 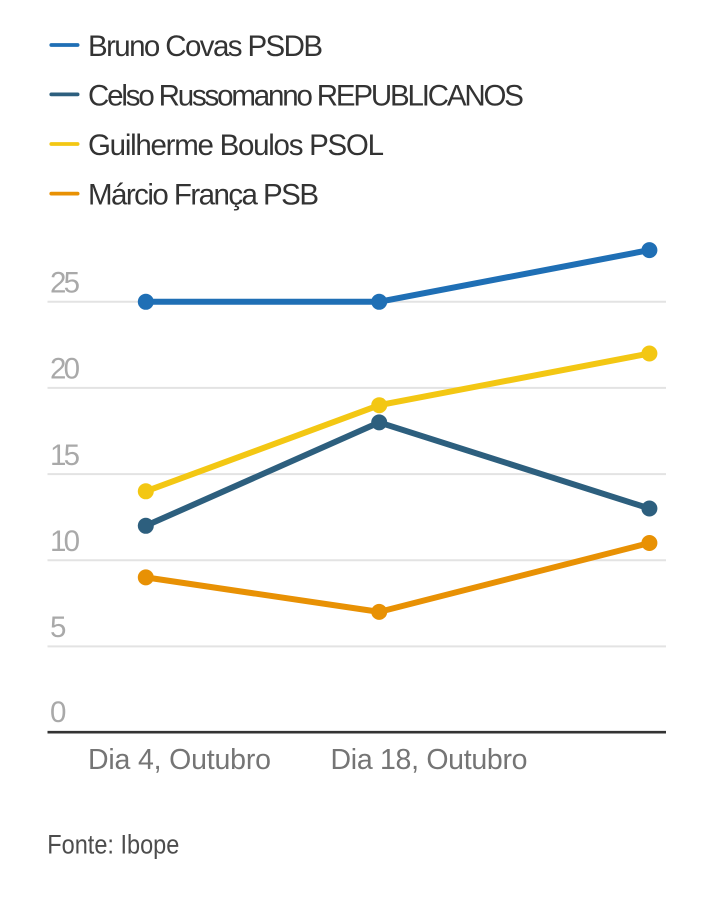 I want to click on svg-text: 20, so click(x=65, y=369).